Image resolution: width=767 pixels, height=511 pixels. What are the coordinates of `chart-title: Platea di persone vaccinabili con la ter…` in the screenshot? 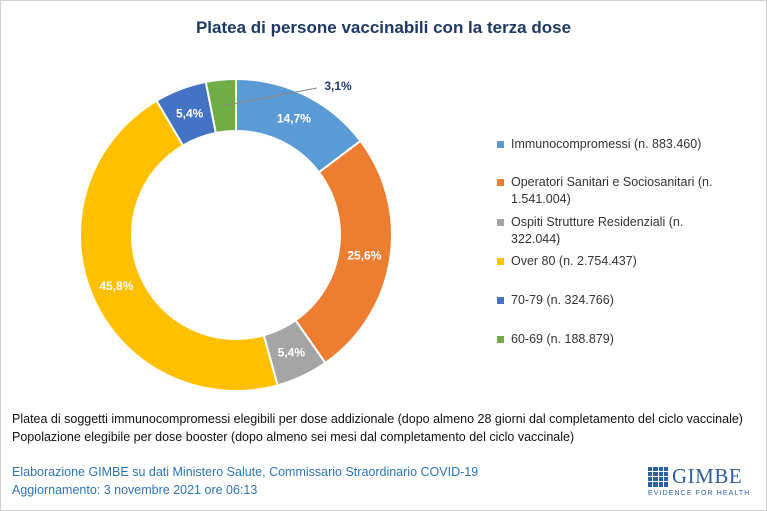 It's located at (383, 27).